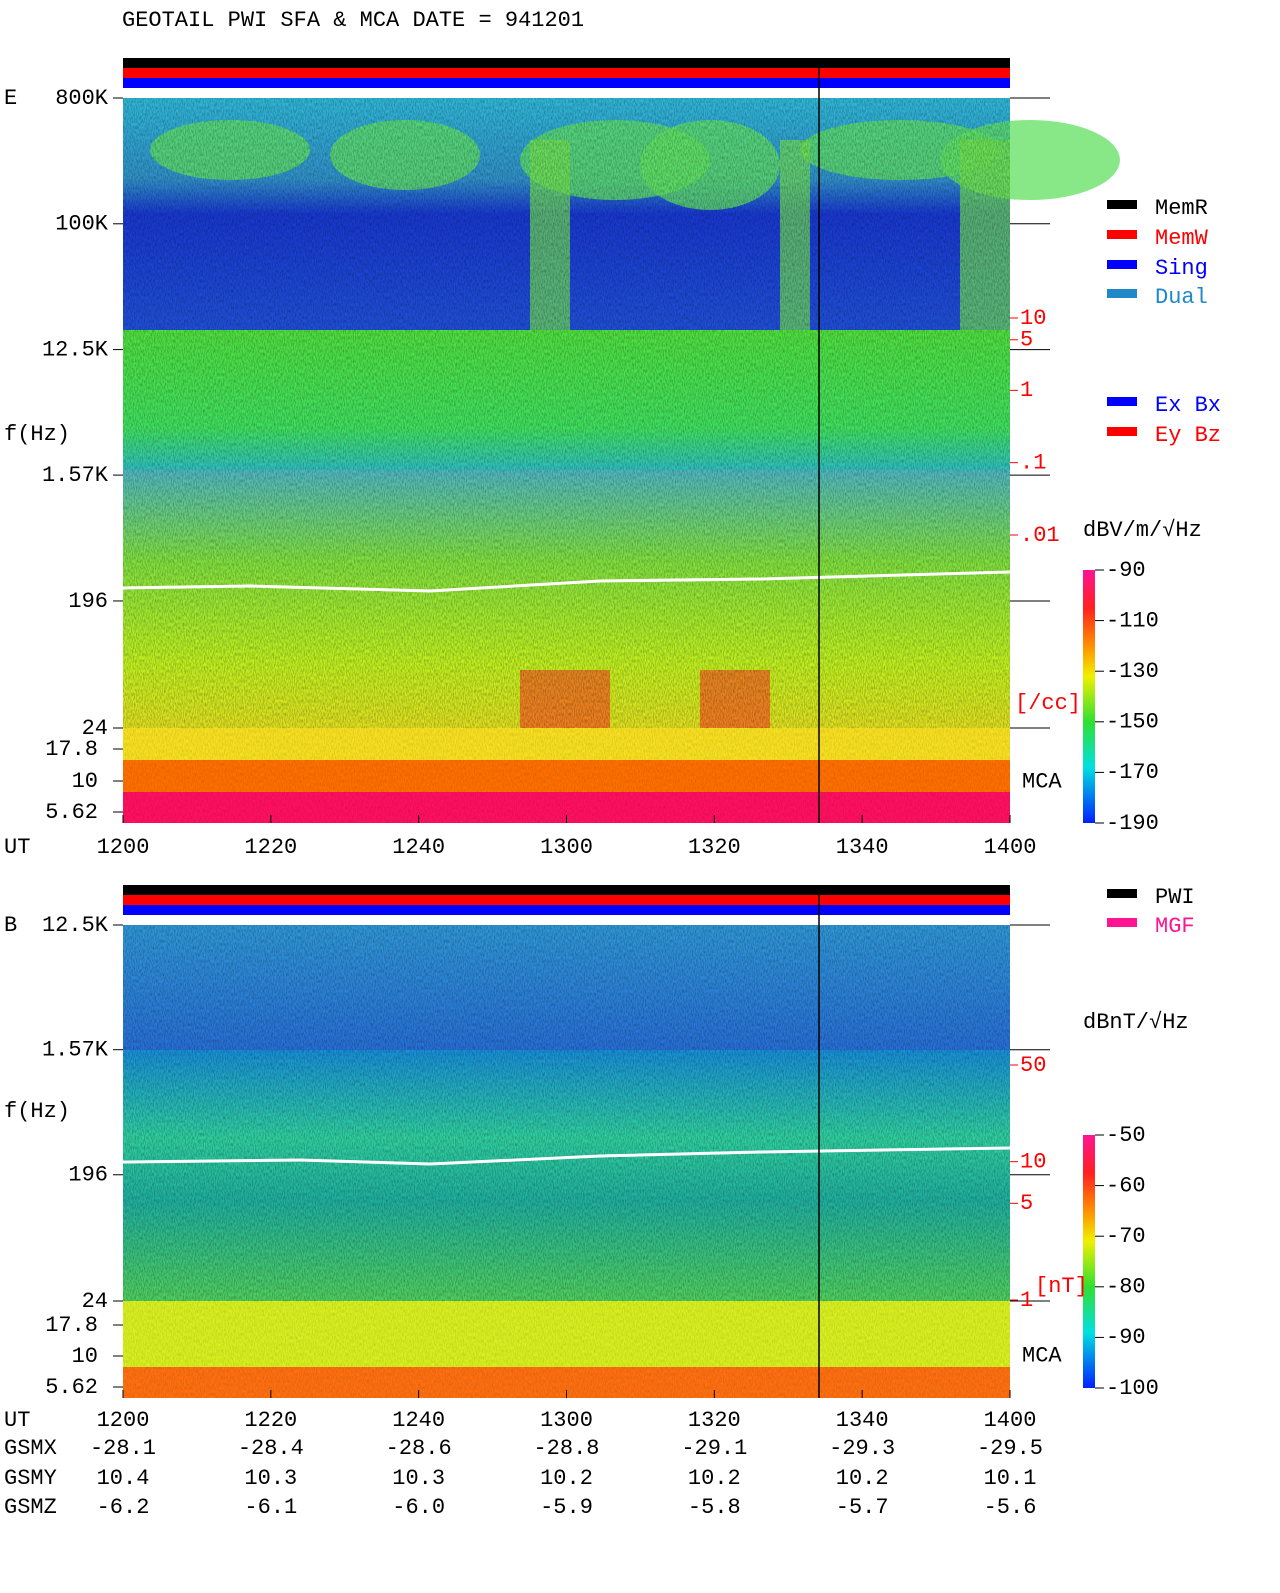 The height and width of the screenshot is (1593, 1280). Describe the element at coordinates (1132, 722) in the screenshot. I see `colorbar-tick-label: -150` at that location.